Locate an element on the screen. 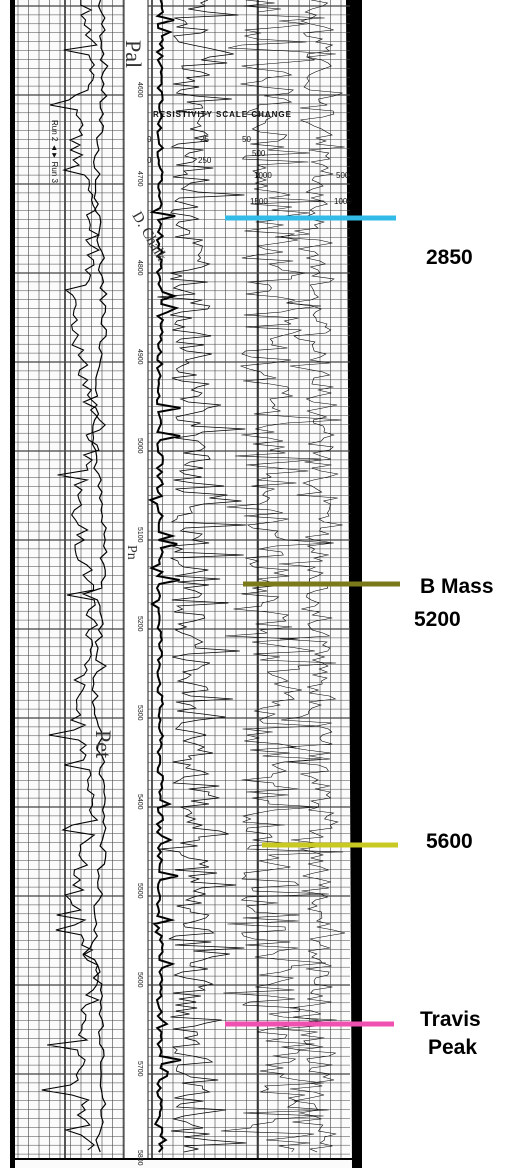  log-bottom-edge is located at coordinates (184, 1159).